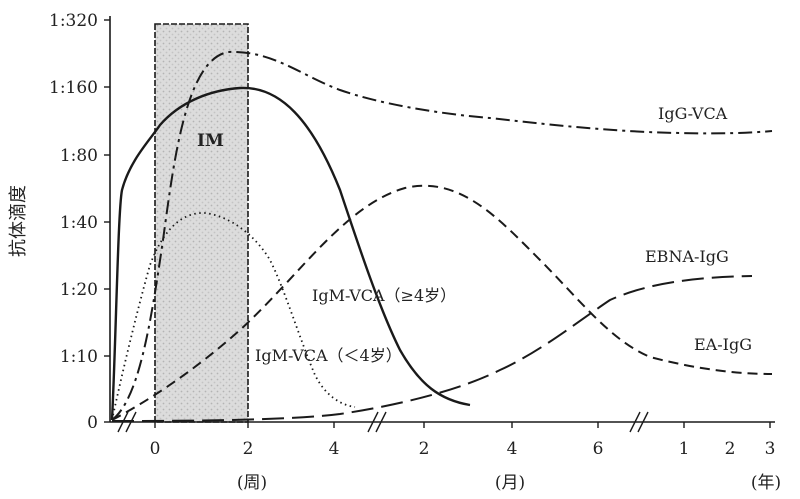 The height and width of the screenshot is (499, 800). I want to click on y-axis-title: 抗体滴度, so click(18, 221).